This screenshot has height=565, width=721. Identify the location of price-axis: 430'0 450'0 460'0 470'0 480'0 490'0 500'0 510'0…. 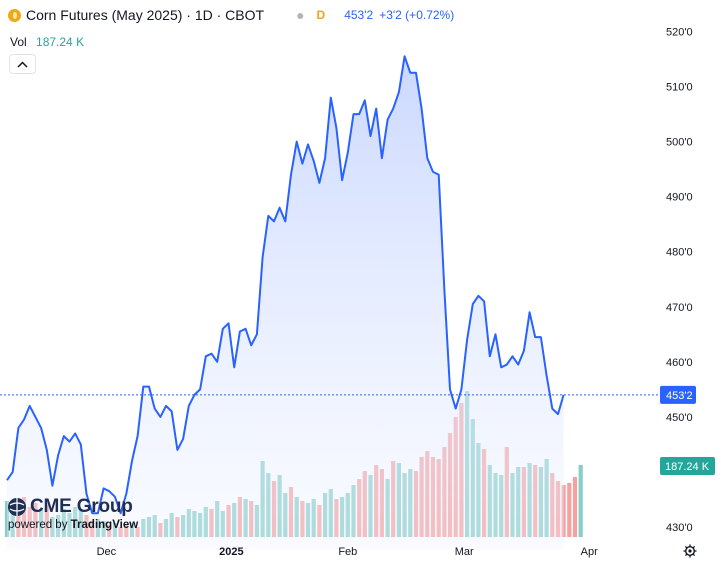
(679, 281).